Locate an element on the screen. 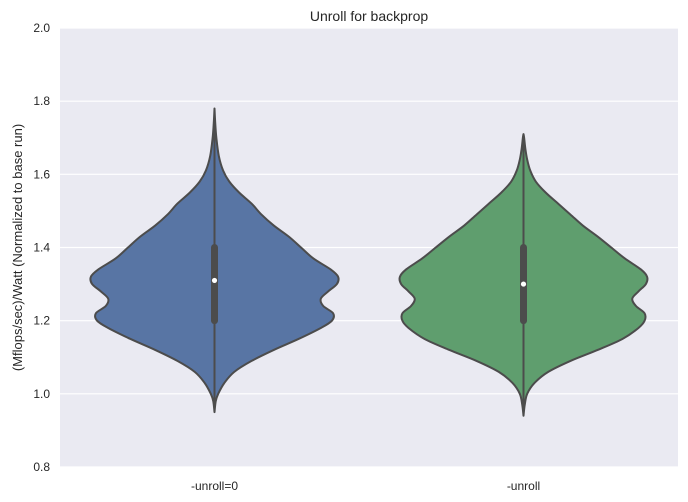 Image resolution: width=688 pixels, height=502 pixels. chart-title: Unroll for backprop is located at coordinates (369, 16).